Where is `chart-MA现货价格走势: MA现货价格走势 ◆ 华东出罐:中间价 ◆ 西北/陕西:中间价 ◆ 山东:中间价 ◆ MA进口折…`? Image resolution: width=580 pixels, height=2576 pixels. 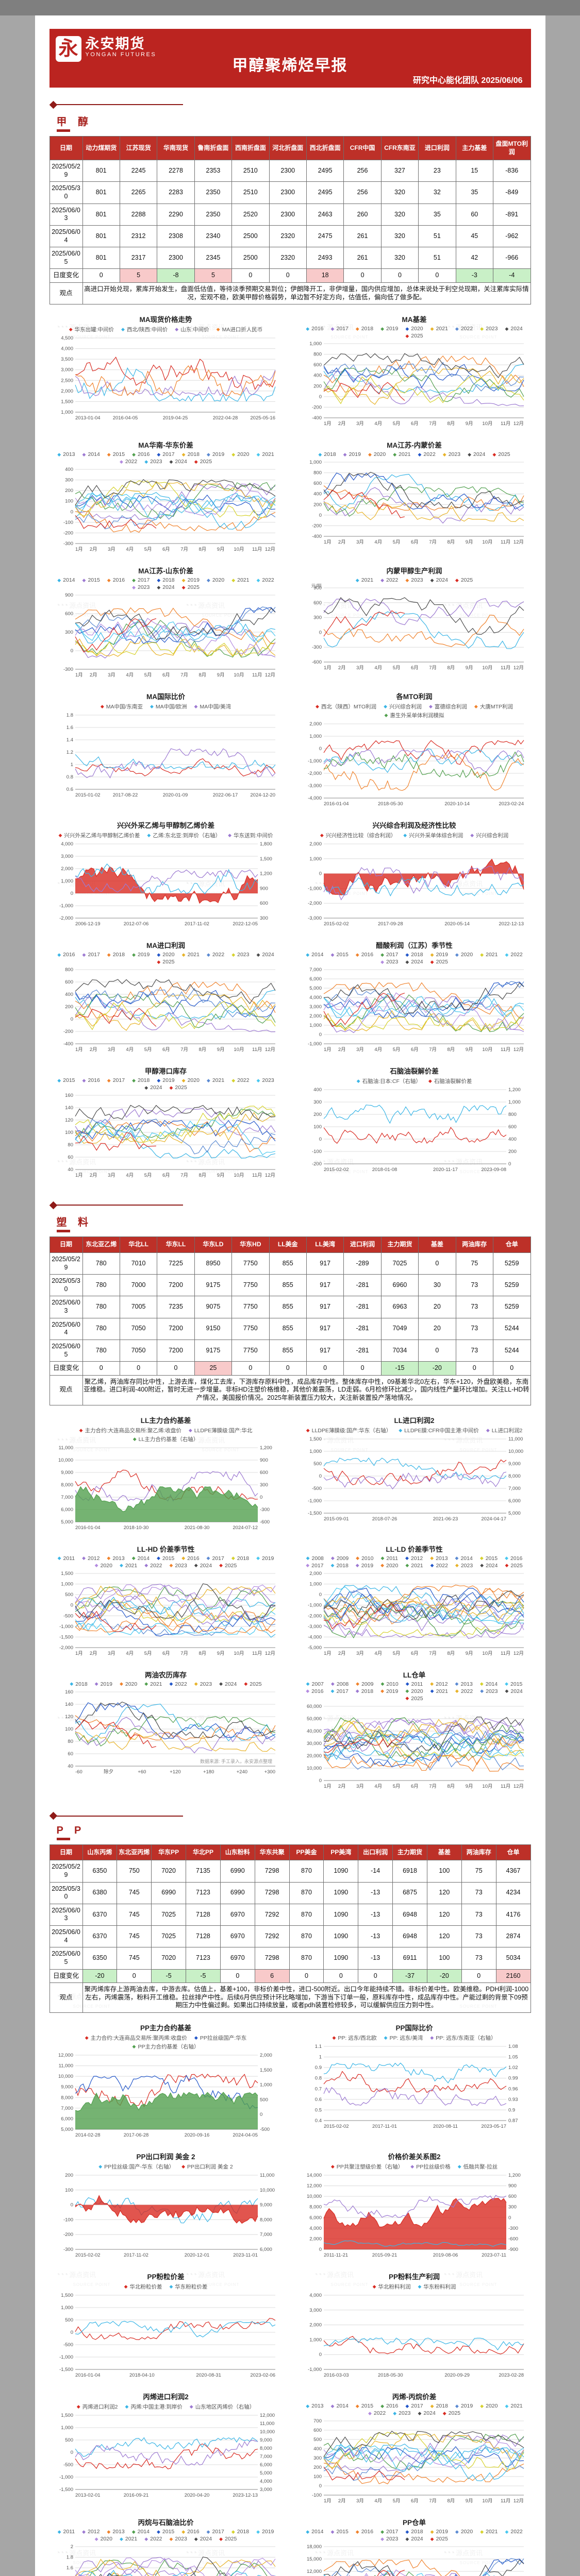 chart-MA现货价格走势: MA现货价格走势 ◆ 华东出罐:中间价 ◆ 西北/陕西:中间价 ◆ 山东:中间价 ◆ MA进口折… is located at coordinates (166, 369).